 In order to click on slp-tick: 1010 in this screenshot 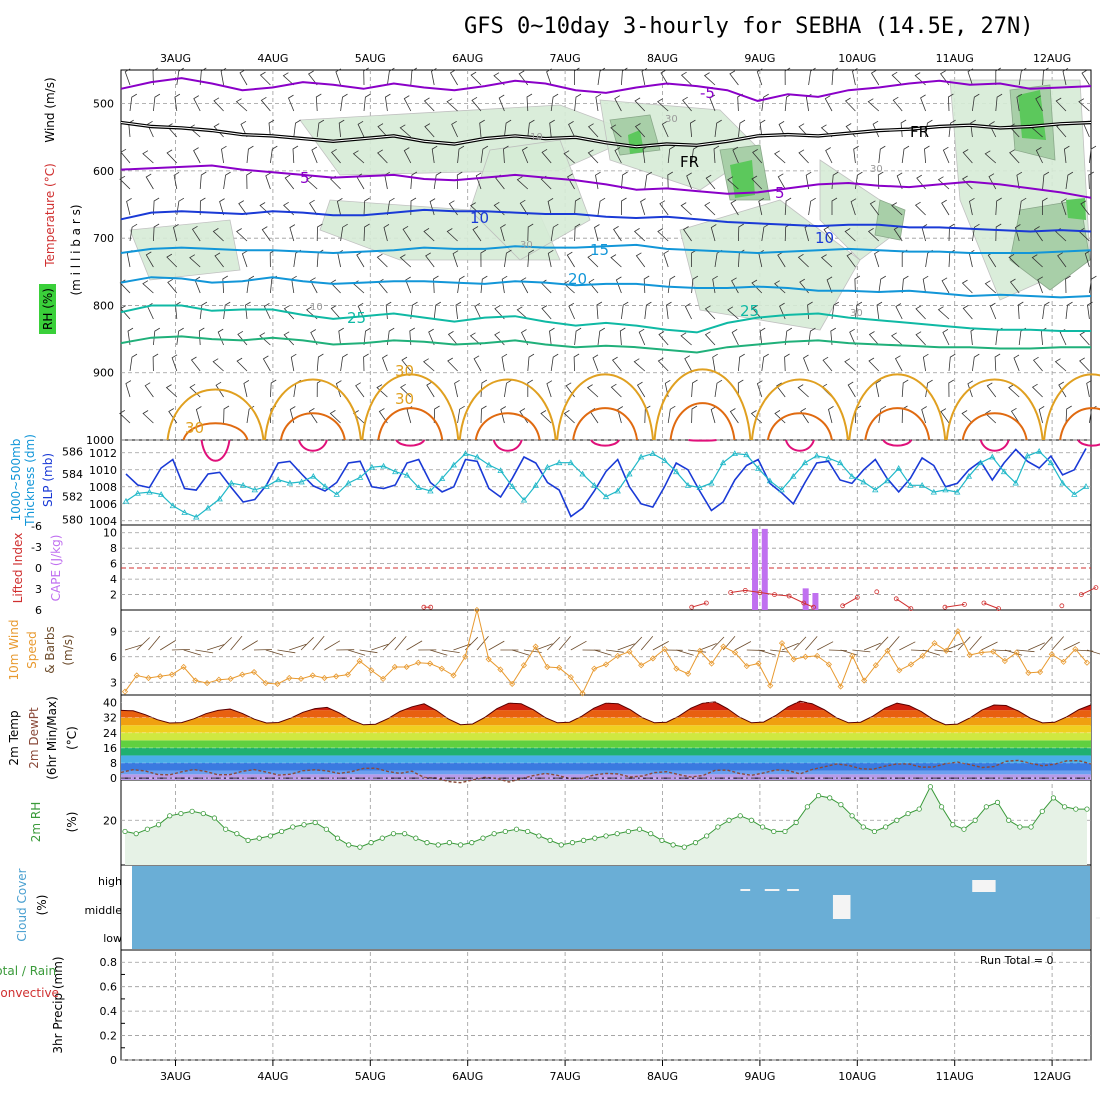, I will do `click(103, 470)`.